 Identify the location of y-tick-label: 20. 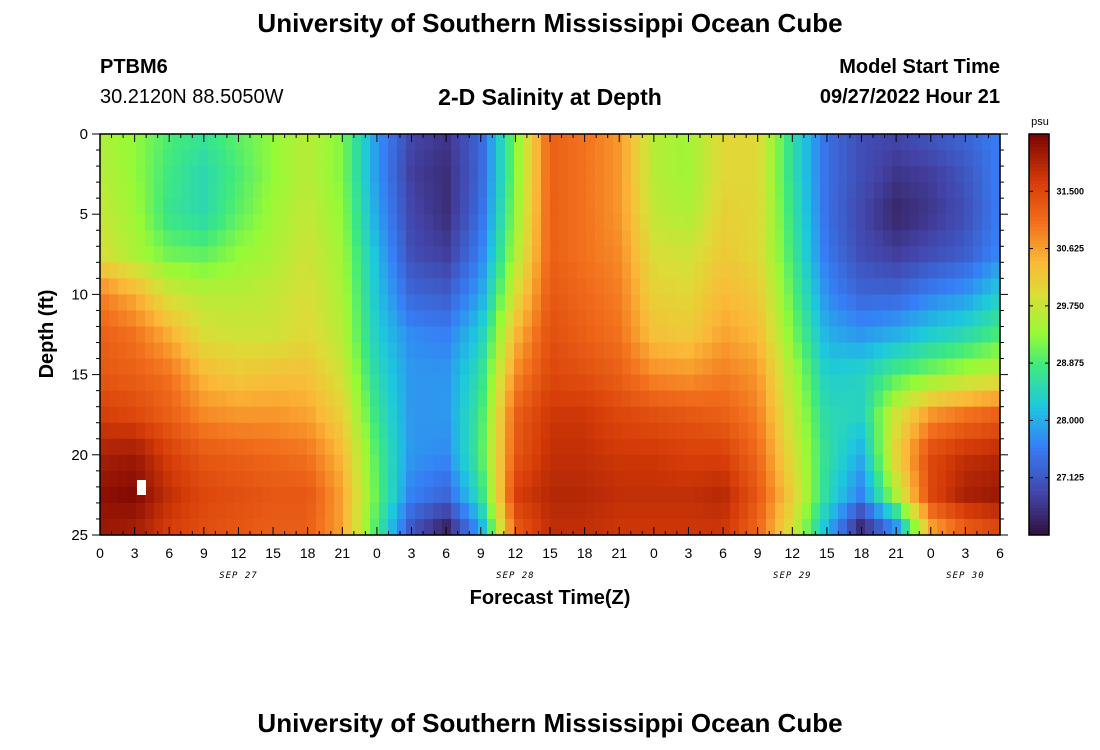
(79, 455).